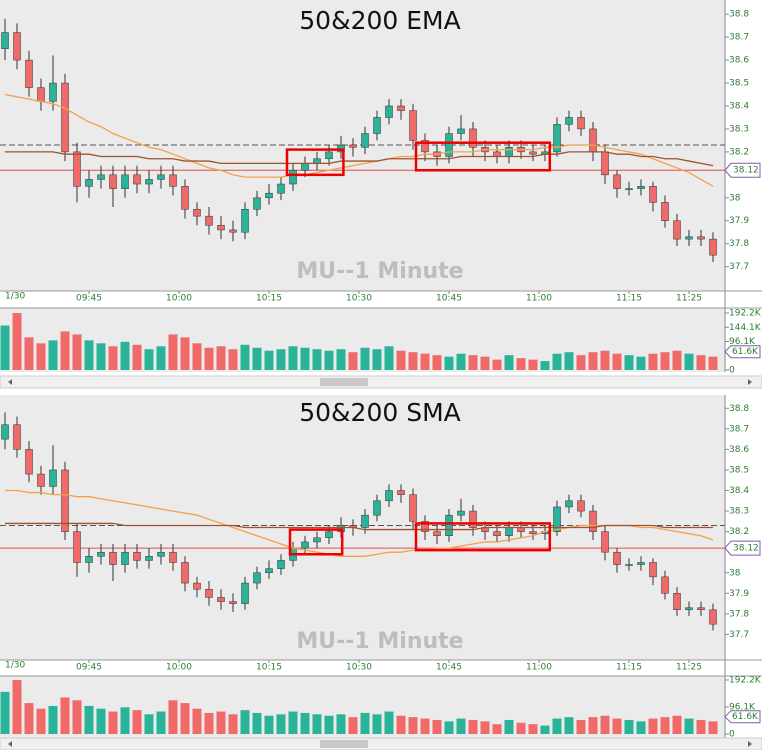 The width and height of the screenshot is (762, 750). I want to click on highlight-box, so click(316, 542).